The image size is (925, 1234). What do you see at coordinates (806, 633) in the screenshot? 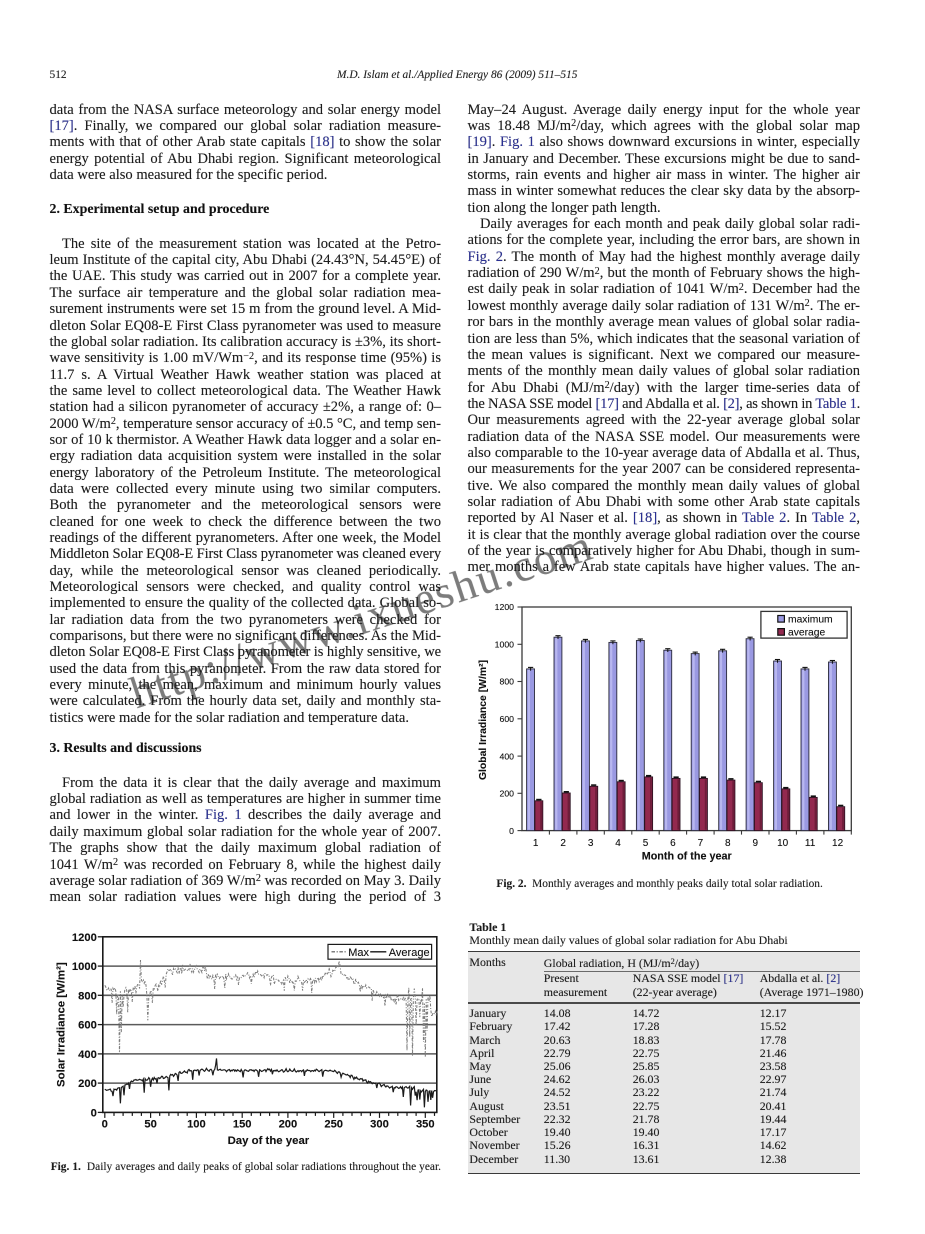
I see `svg-text: average` at bounding box center [806, 633].